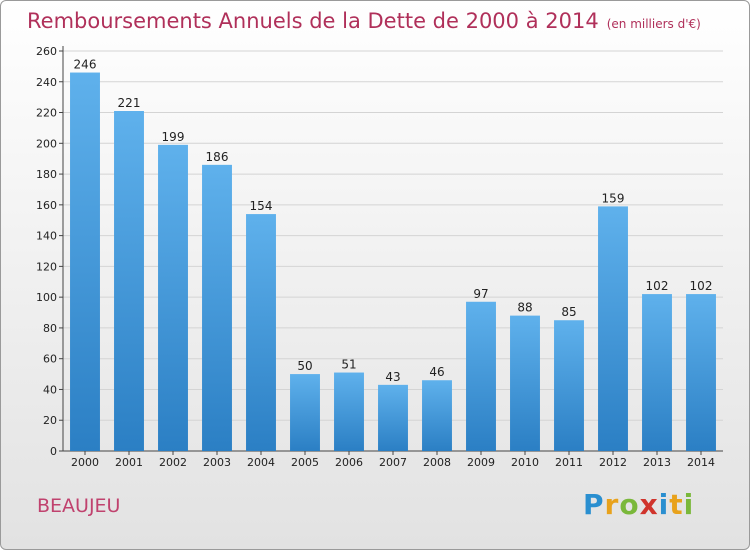 The width and height of the screenshot is (750, 550). Describe the element at coordinates (46, 143) in the screenshot. I see `y-tick-label: 200` at that location.